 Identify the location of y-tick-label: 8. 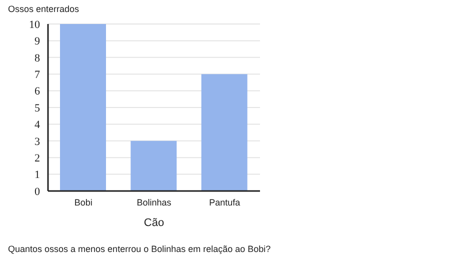
(37, 58).